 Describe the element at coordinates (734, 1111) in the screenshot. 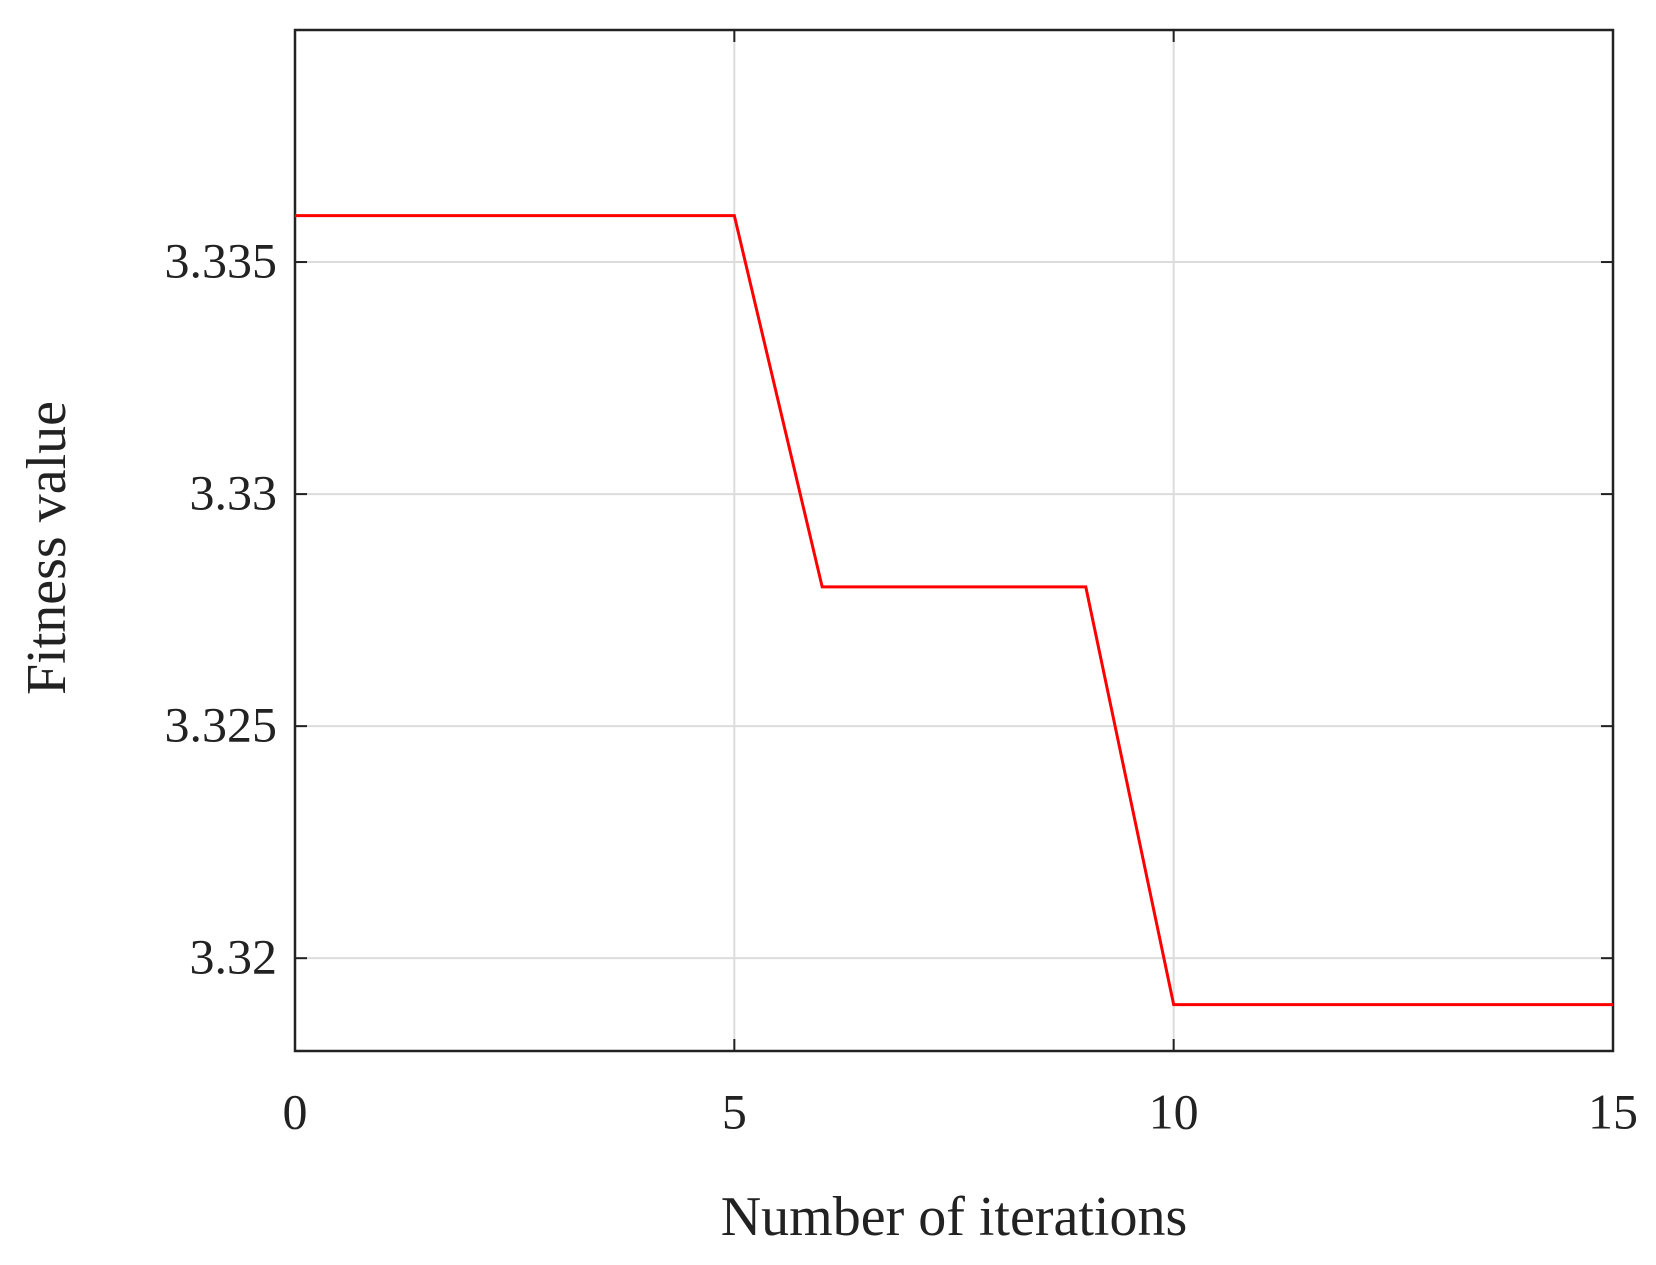

I see `x-tick-label: 5` at that location.